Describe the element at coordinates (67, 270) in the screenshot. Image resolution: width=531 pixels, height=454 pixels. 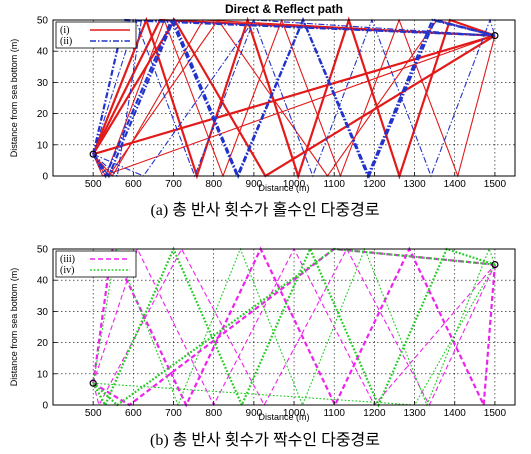
I see `legend-label: (iv)` at that location.